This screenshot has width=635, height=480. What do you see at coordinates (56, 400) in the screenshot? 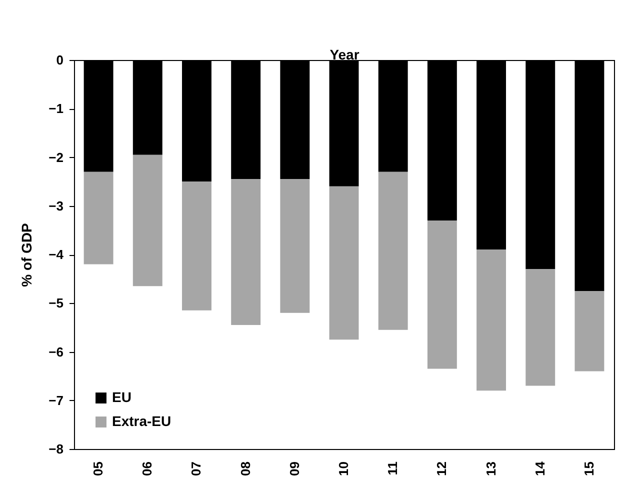
I see `y-tick-label: −7` at bounding box center [56, 400].